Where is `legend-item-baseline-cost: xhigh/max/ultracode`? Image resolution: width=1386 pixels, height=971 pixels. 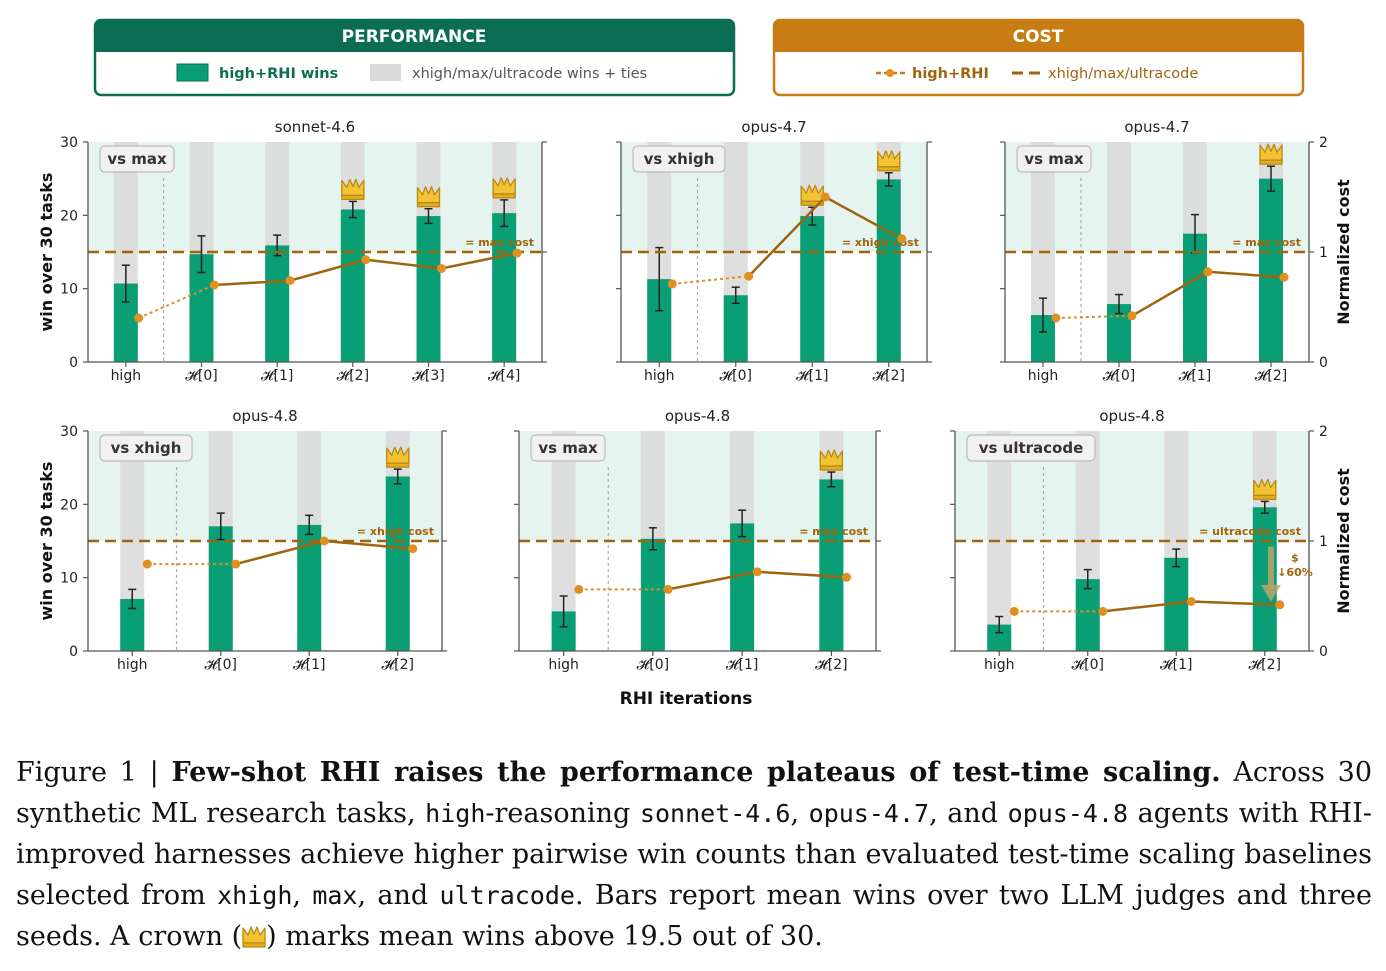 legend-item-baseline-cost: xhigh/max/ultracode is located at coordinates (1123, 74).